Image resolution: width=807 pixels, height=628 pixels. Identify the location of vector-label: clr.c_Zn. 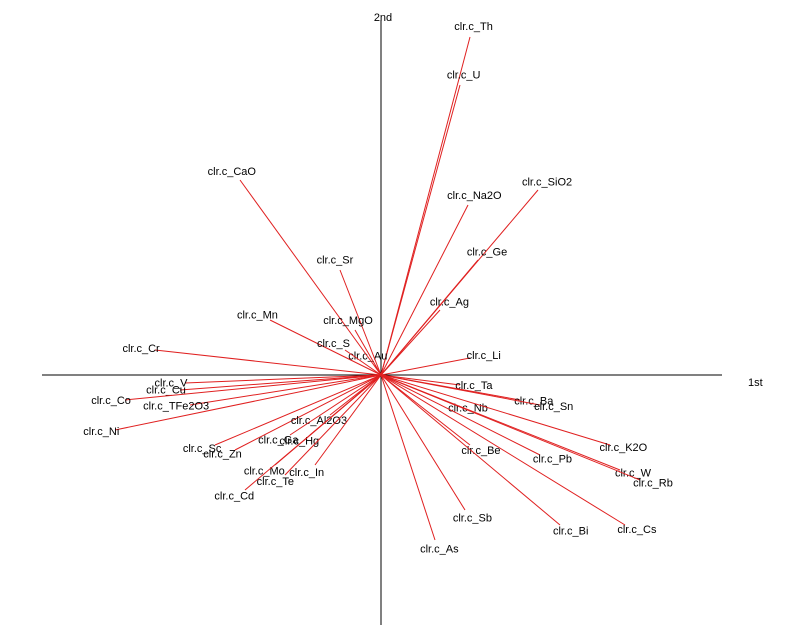
(222, 454).